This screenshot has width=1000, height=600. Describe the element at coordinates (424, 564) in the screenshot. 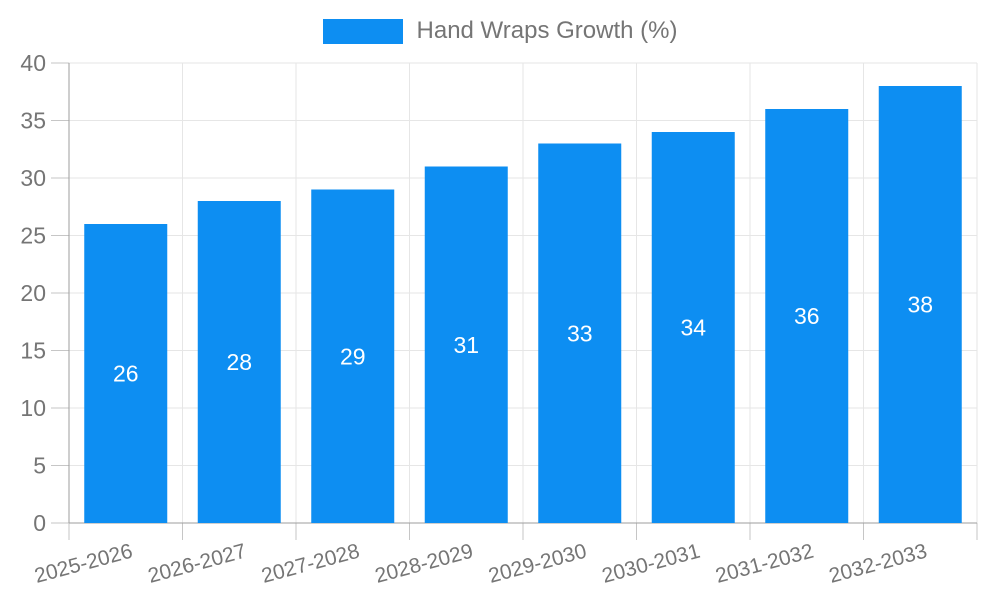

I see `x-tick-label: 2028-2029` at that location.